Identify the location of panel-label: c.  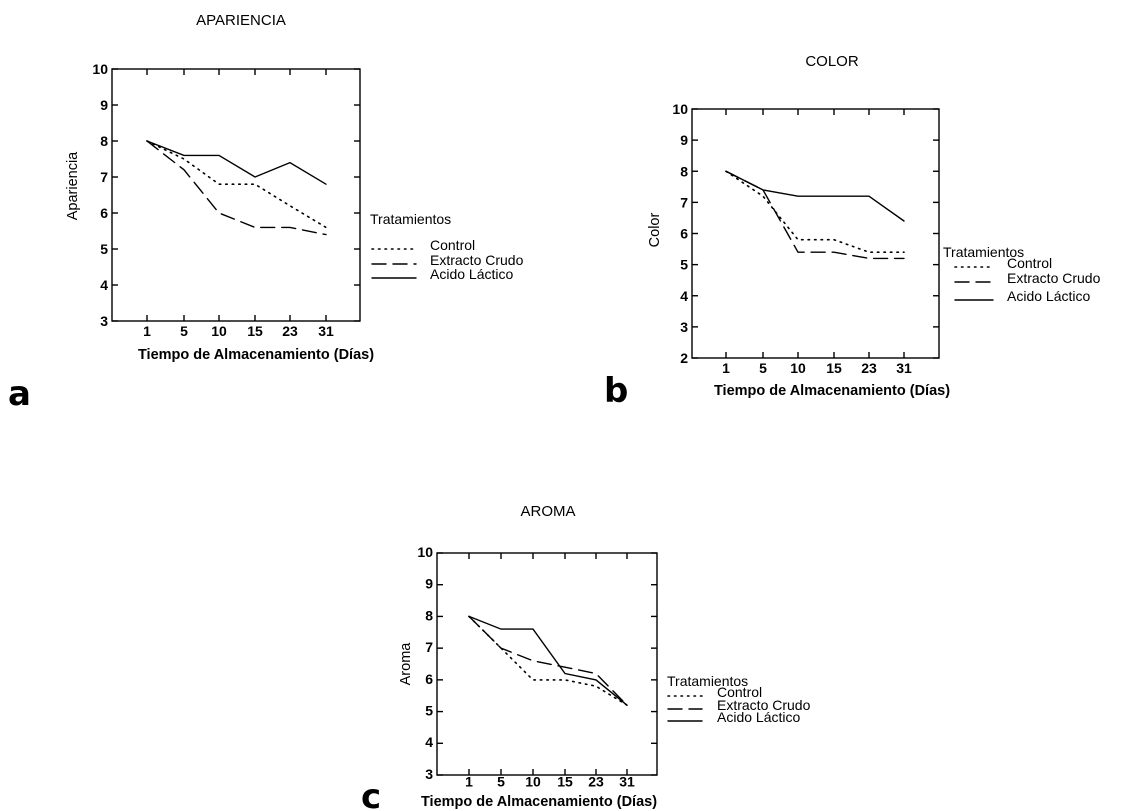
(371, 794).